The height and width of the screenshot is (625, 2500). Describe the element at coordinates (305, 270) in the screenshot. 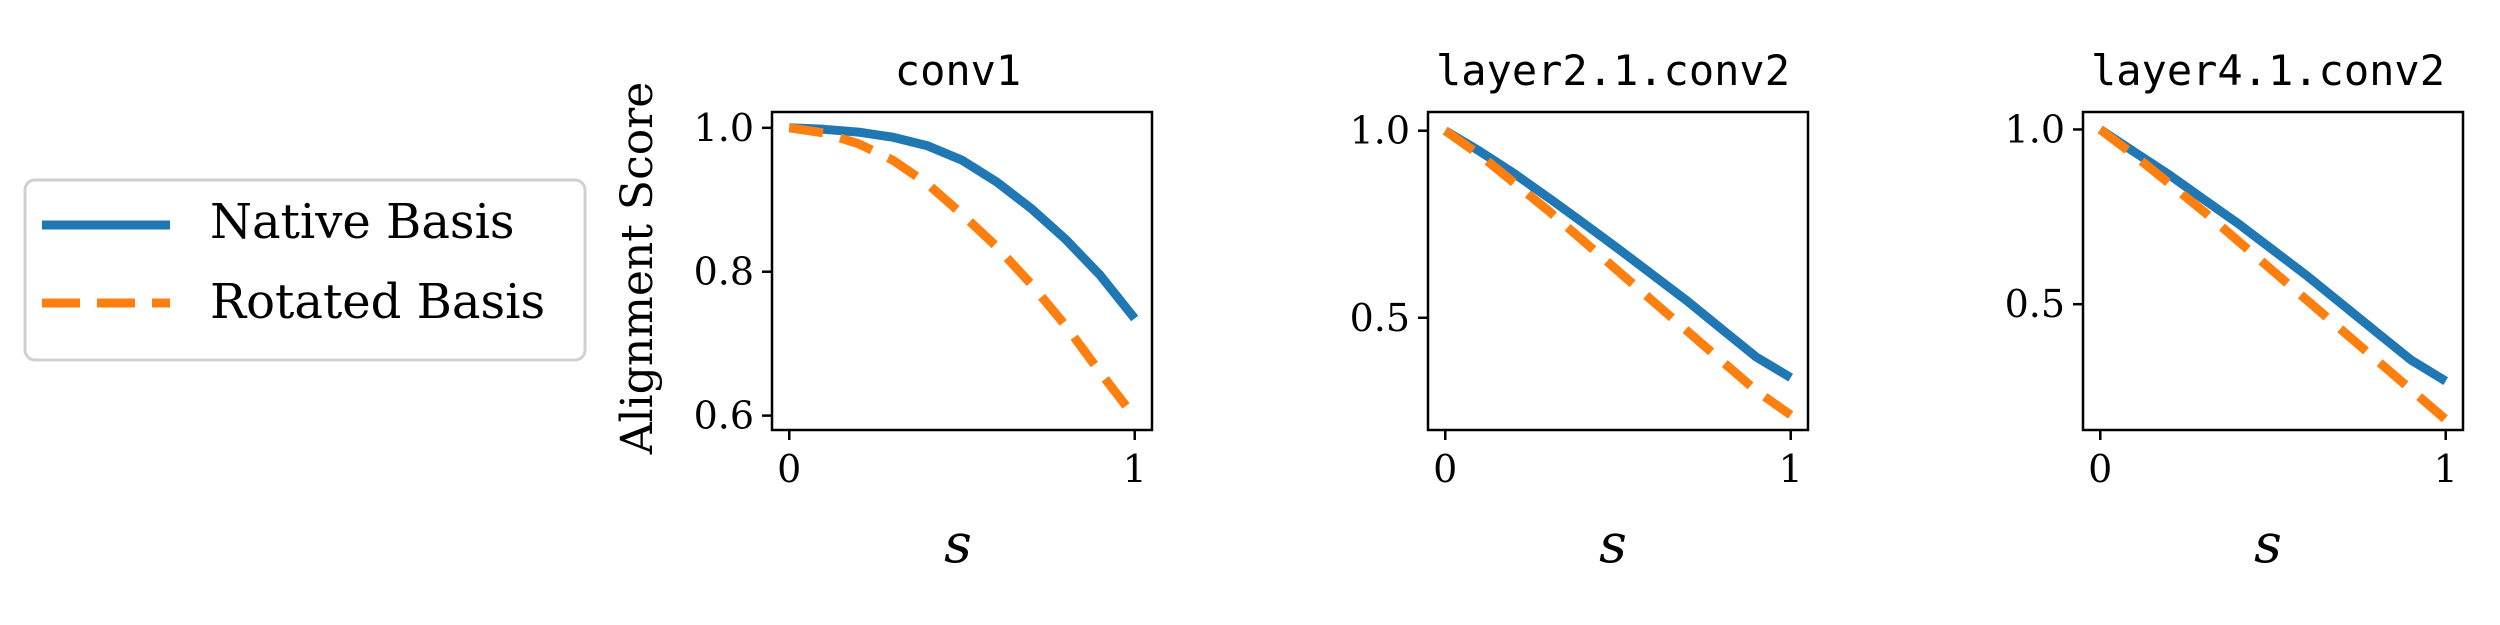

I see `legend: Native Basis Rotated Basis` at that location.